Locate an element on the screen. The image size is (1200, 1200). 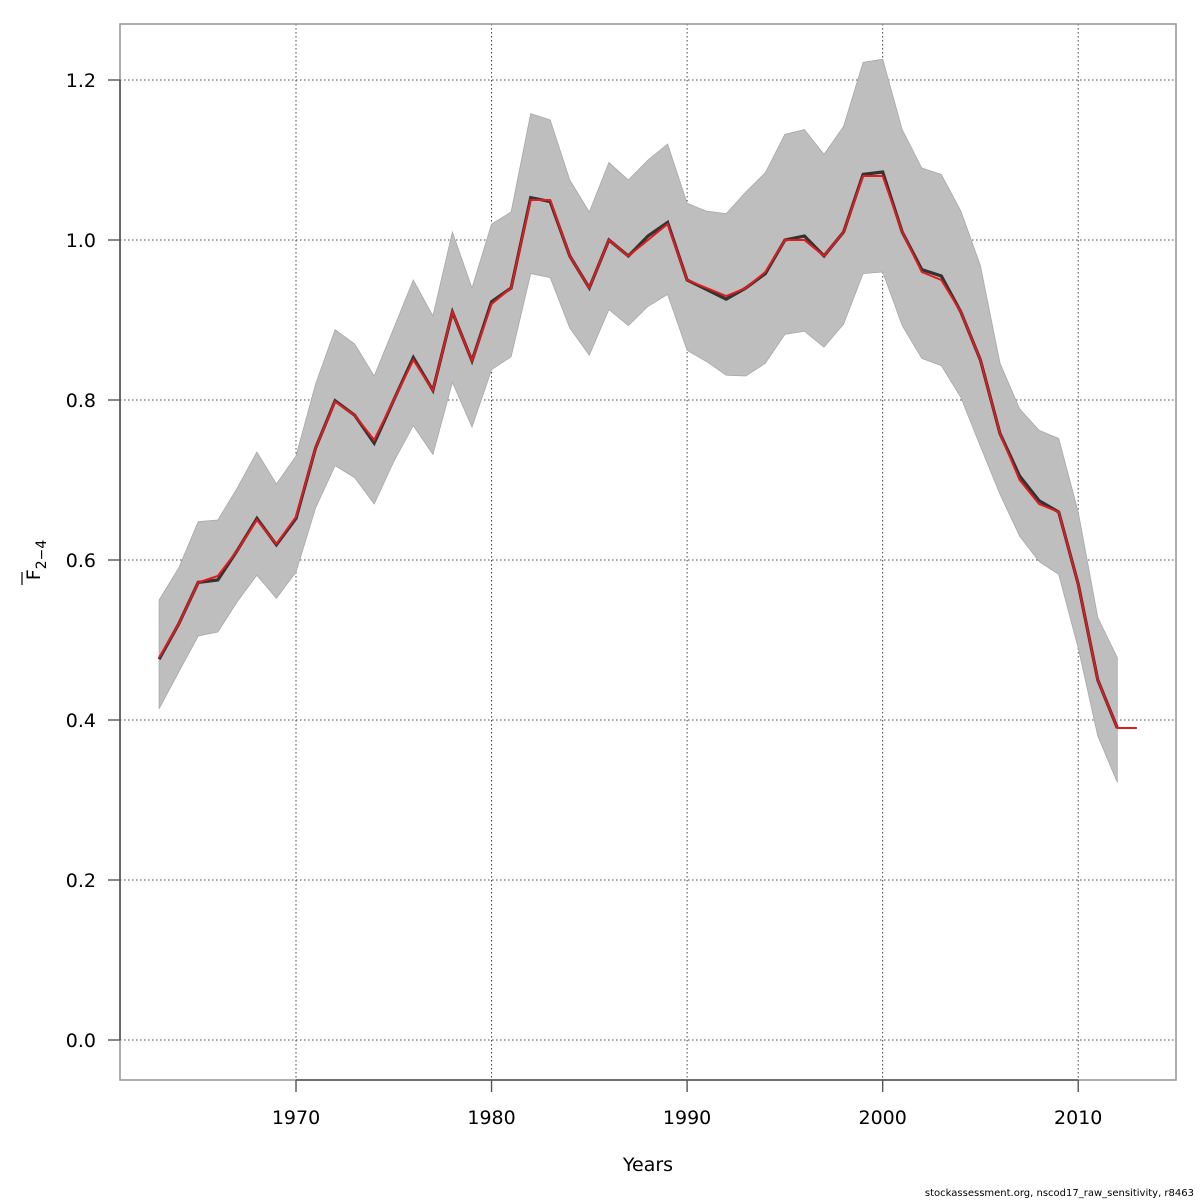
x-axis-title: Years is located at coordinates (647, 1165).